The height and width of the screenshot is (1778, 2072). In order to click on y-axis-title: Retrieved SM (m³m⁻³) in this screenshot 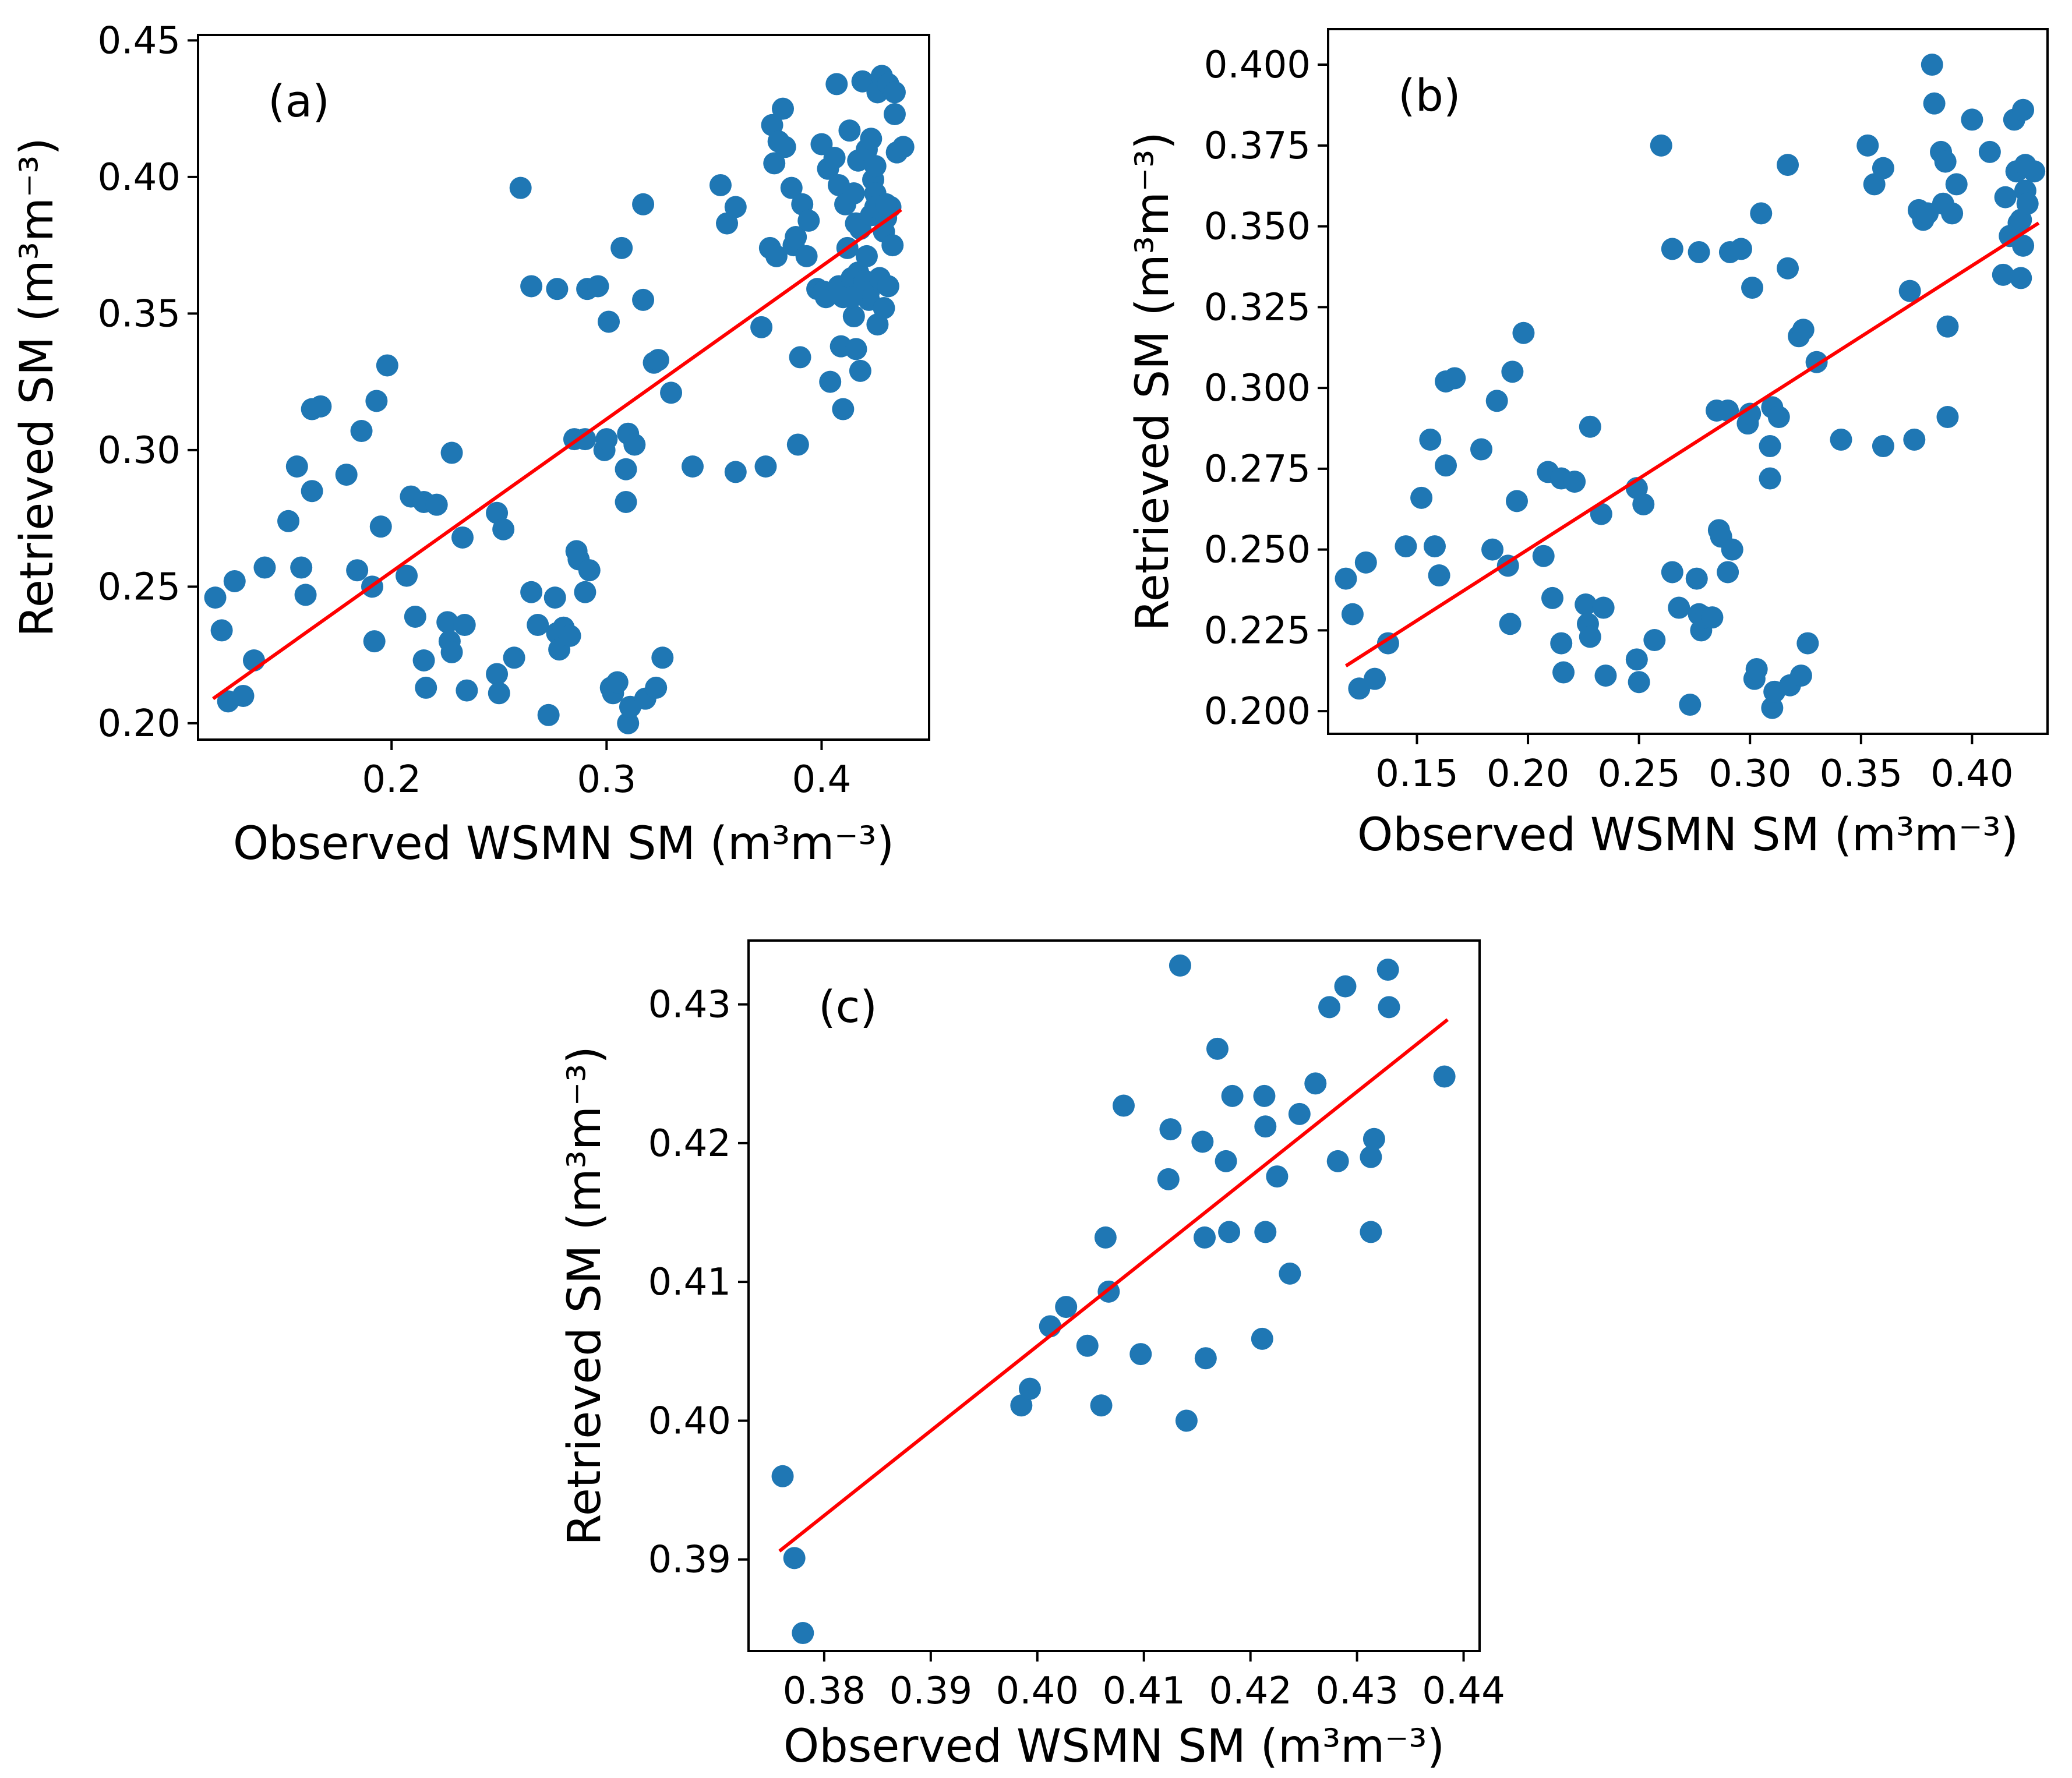, I will do `click(1153, 381)`.